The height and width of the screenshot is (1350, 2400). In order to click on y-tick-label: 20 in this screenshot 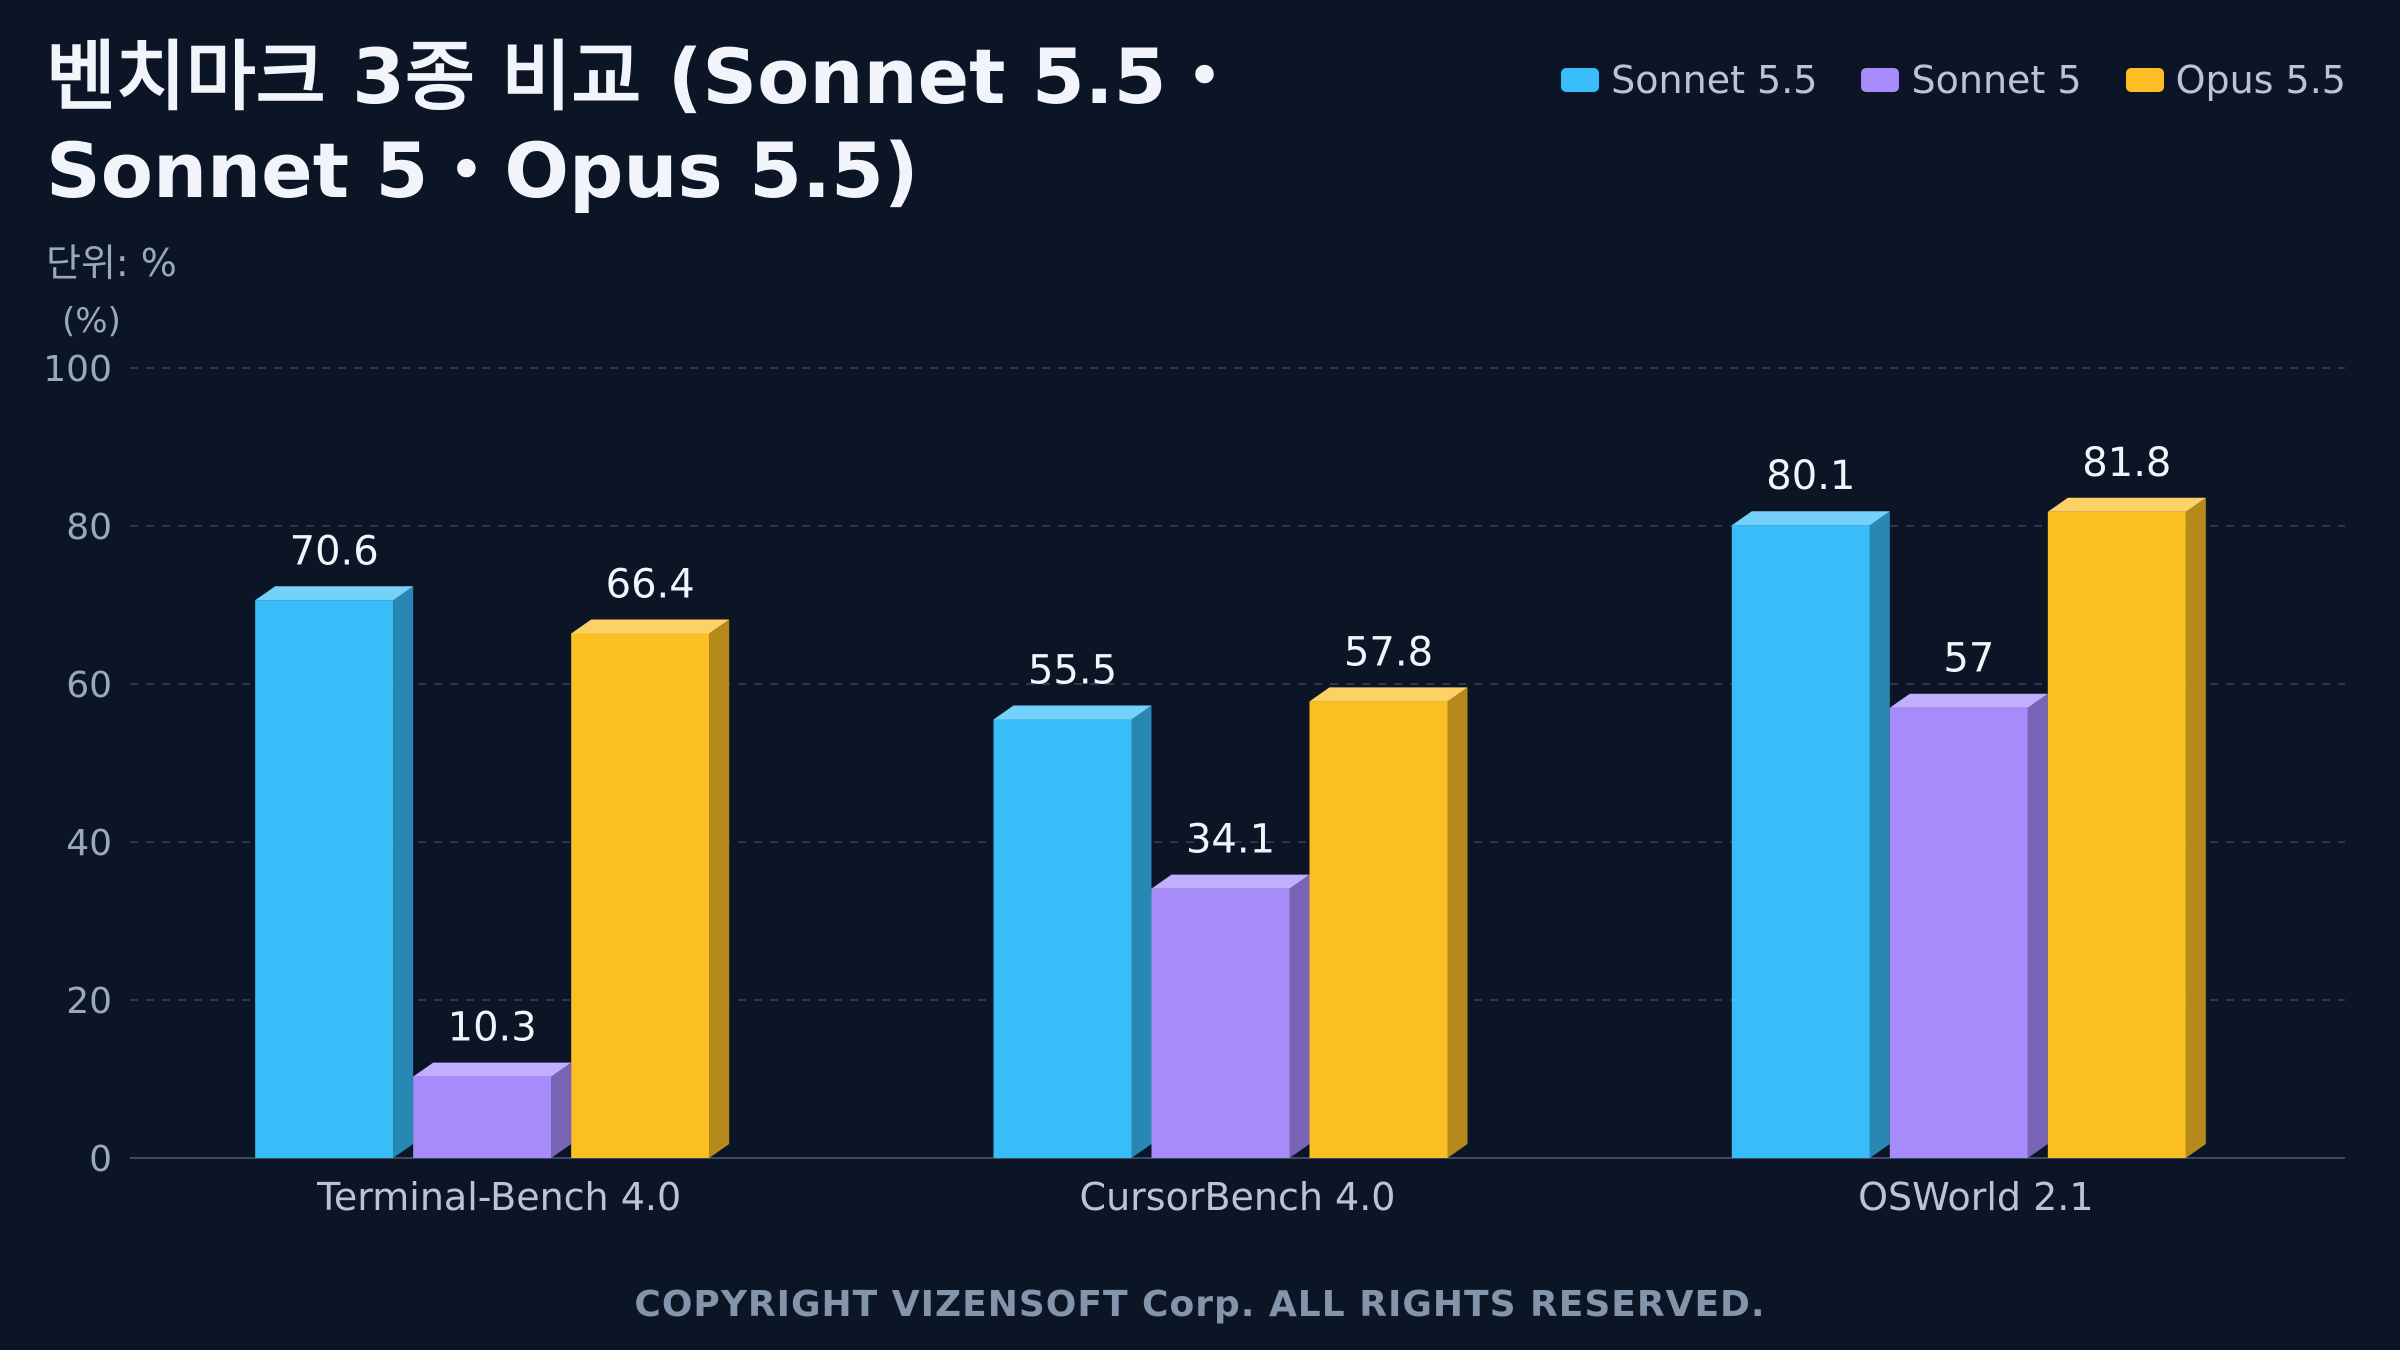, I will do `click(89, 1001)`.